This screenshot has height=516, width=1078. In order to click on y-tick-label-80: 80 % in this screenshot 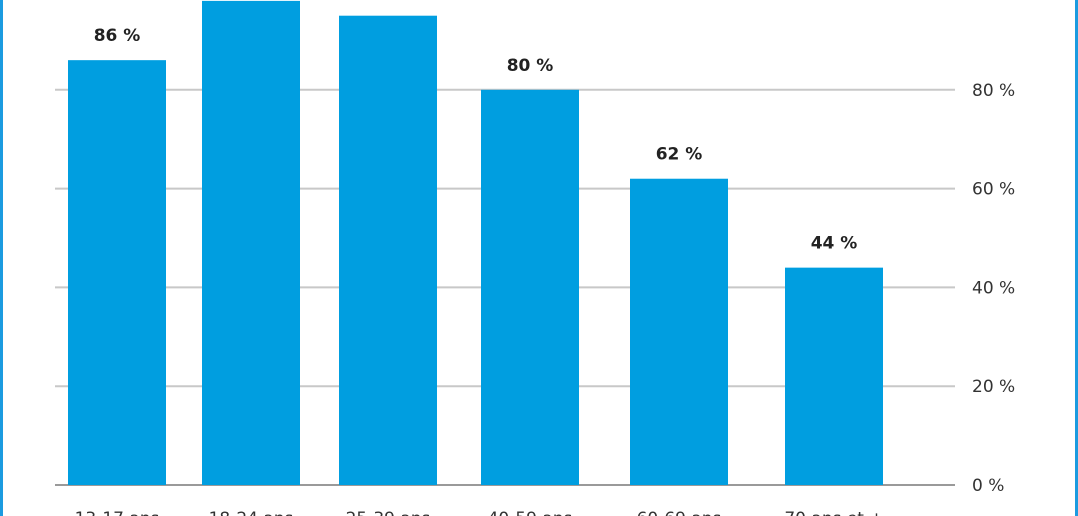, I will do `click(993, 91)`.